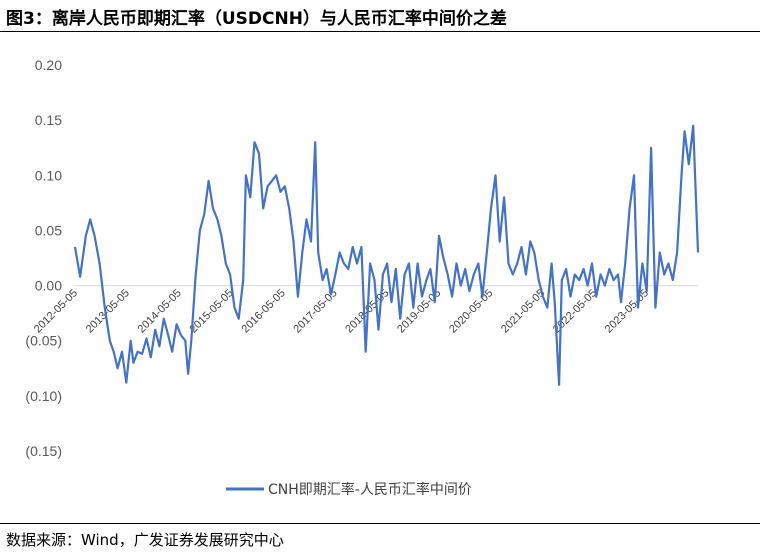  I want to click on y-tick-label: 0.15, so click(48, 120).